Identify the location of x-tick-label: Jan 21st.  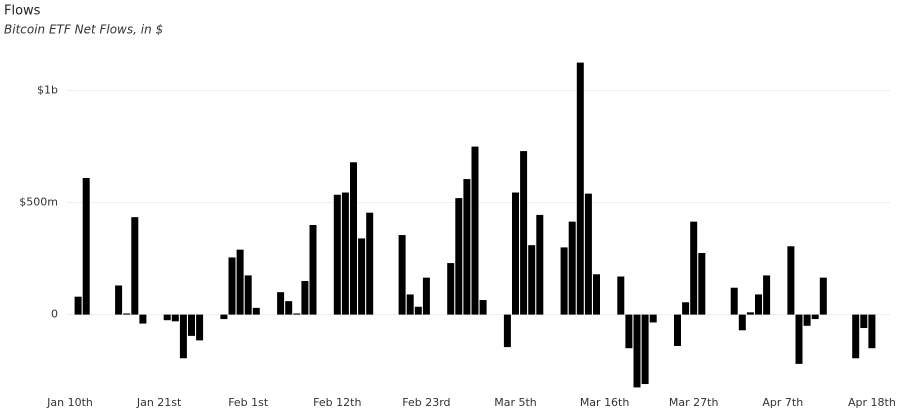
(159, 402).